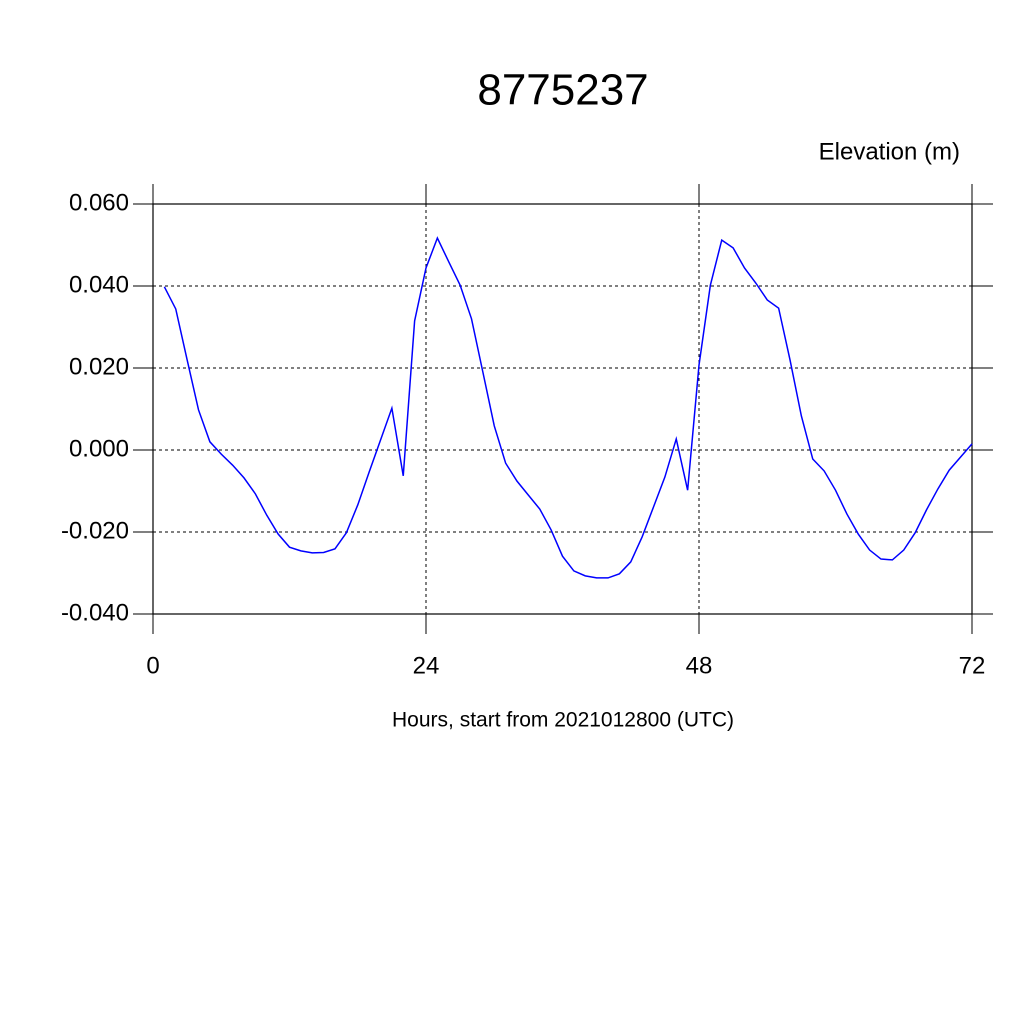 This screenshot has width=1024, height=1024. I want to click on y-tick-label: -0.040, so click(95, 612).